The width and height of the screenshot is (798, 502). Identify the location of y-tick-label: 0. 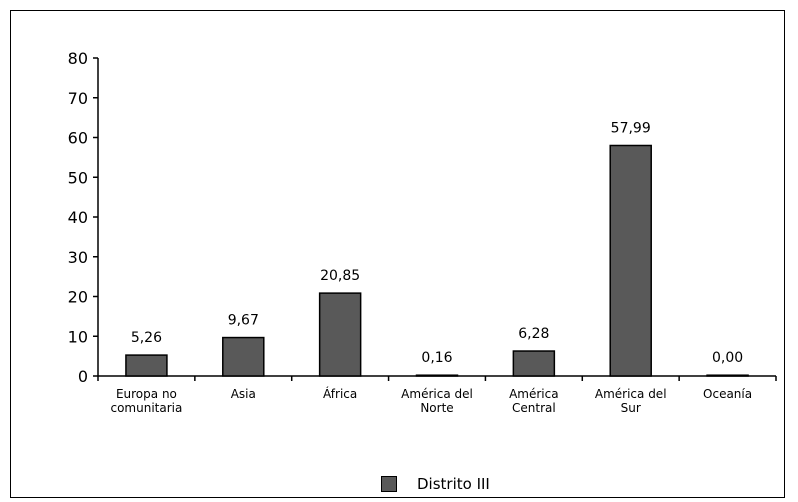
(83, 376).